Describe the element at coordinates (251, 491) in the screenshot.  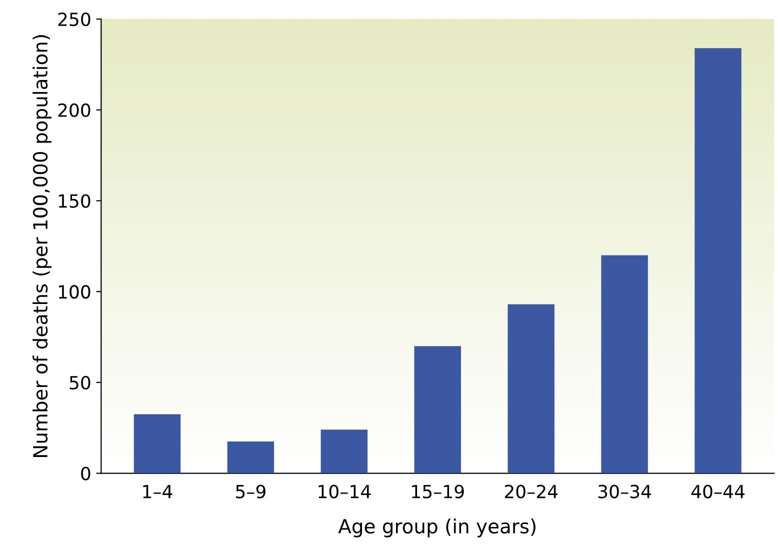
I see `x-tick-label: 5–9` at that location.